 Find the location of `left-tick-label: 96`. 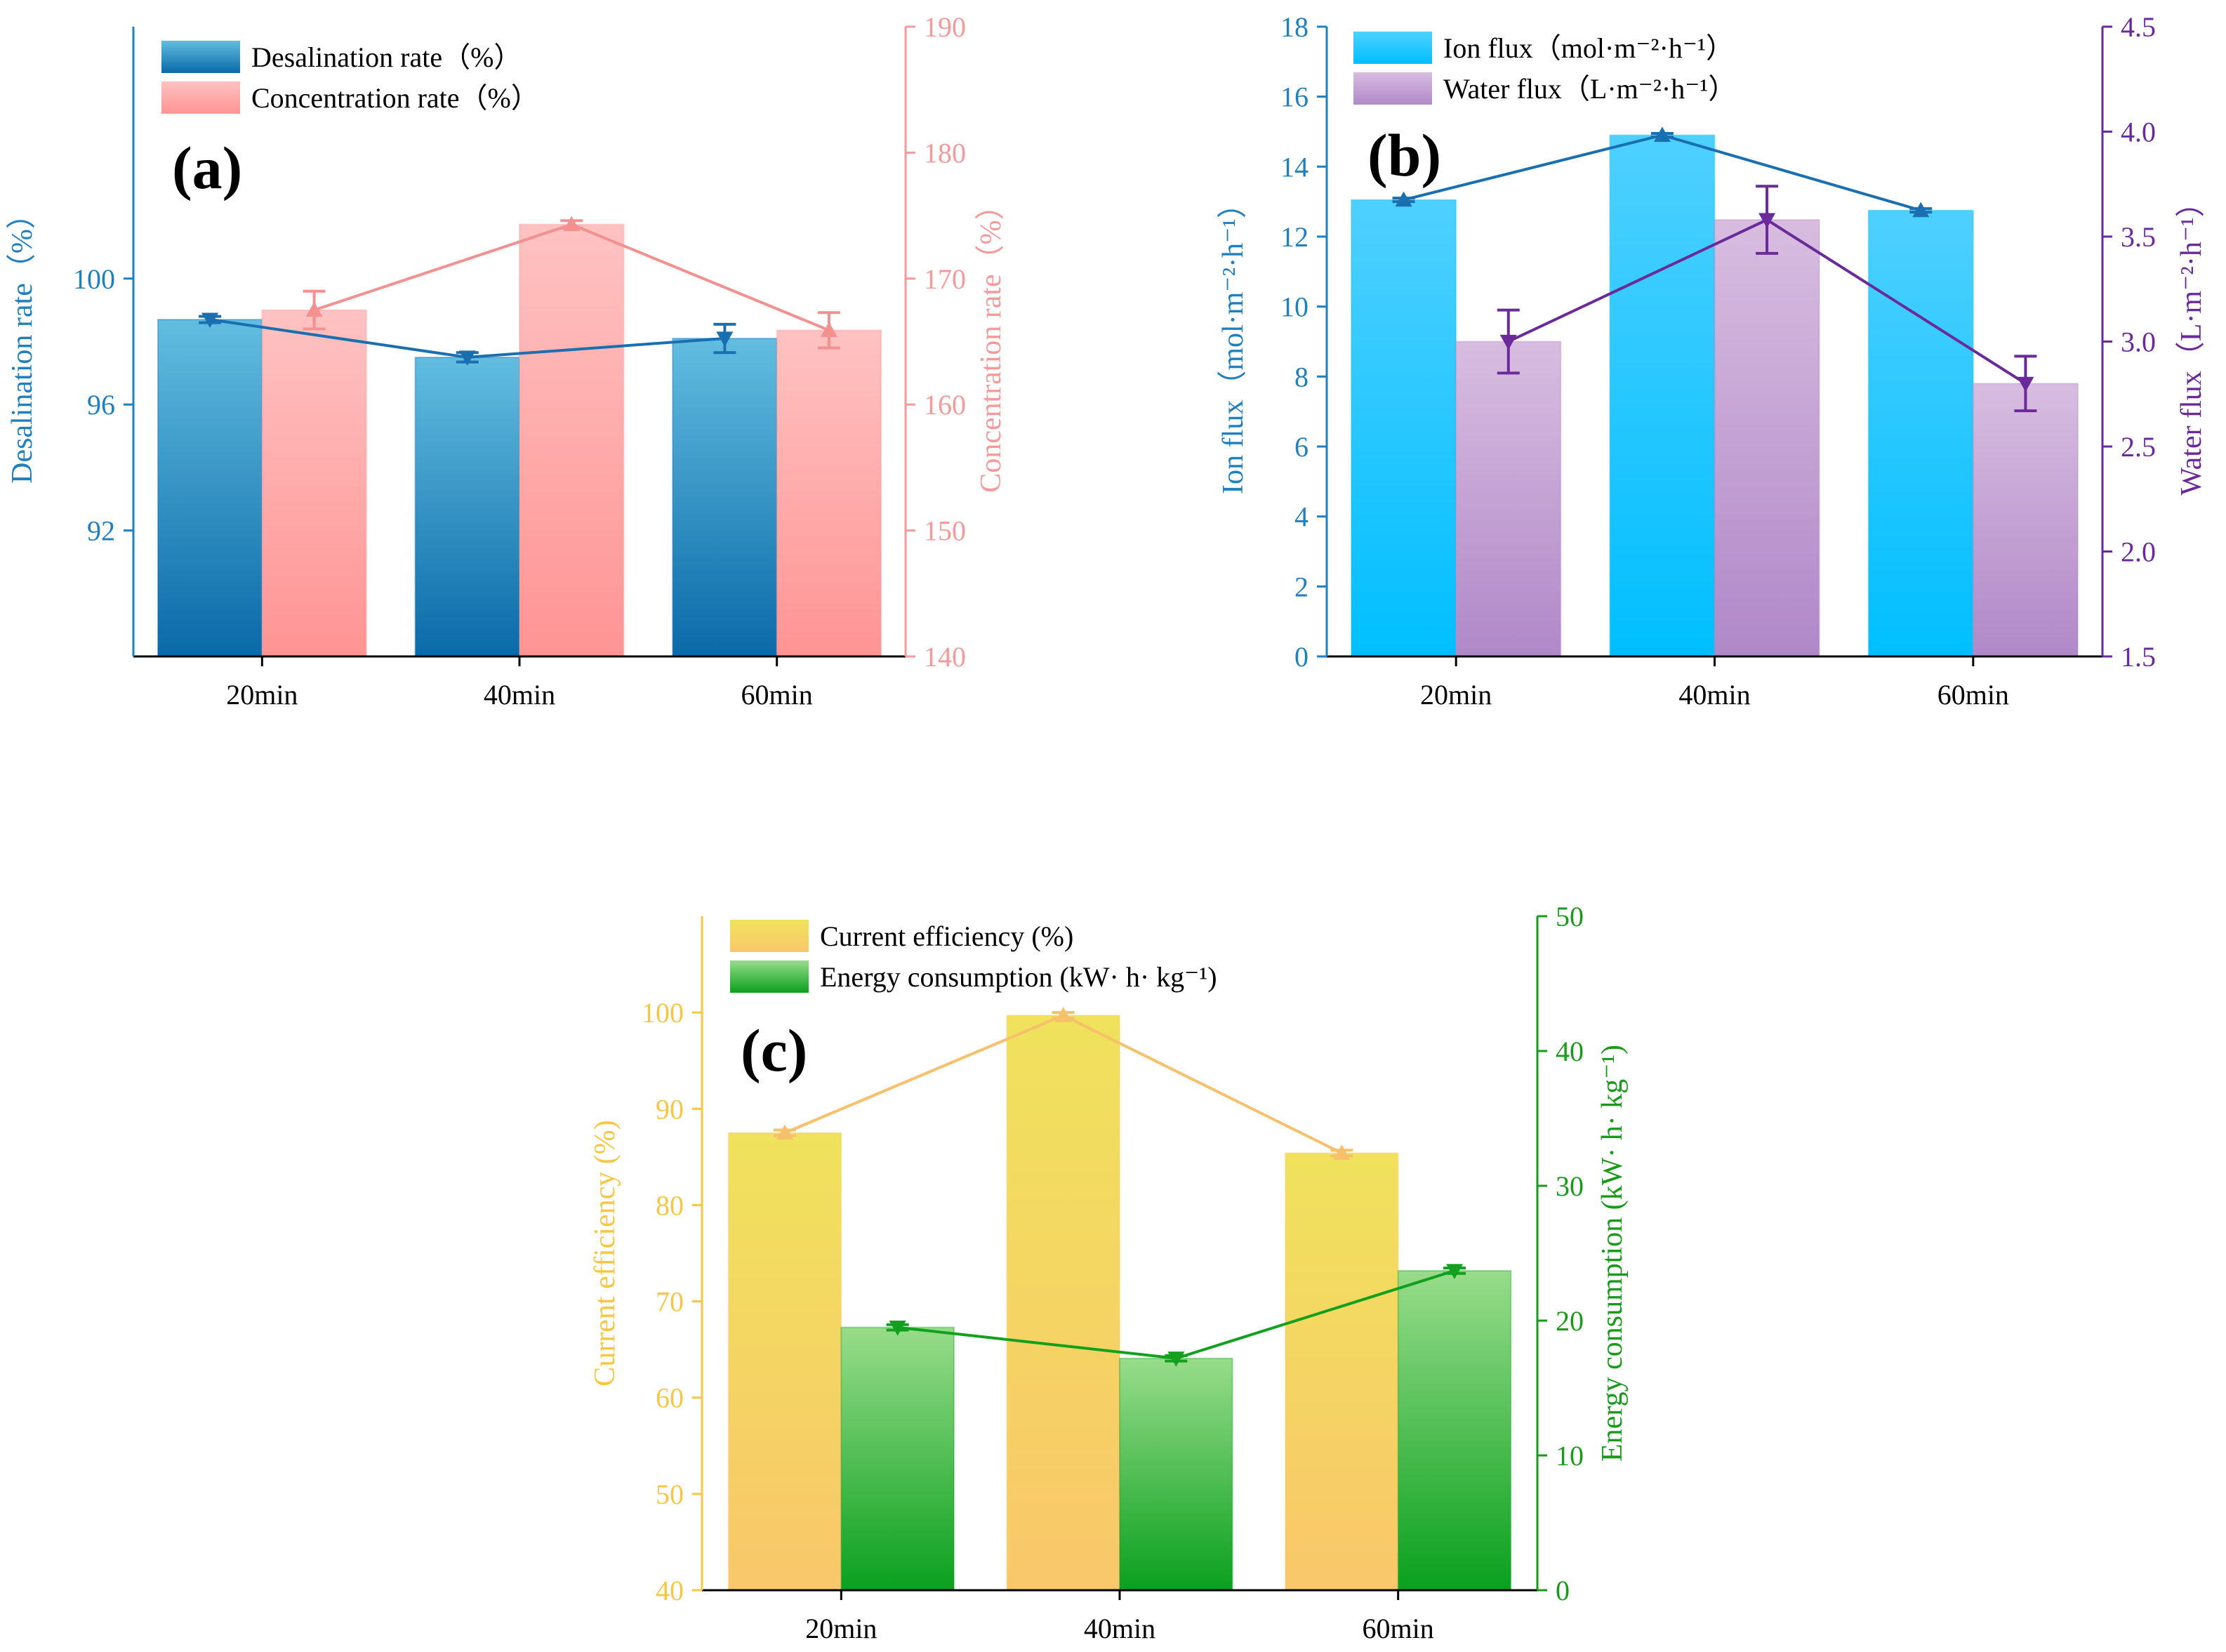

left-tick-label: 96 is located at coordinates (101, 405).